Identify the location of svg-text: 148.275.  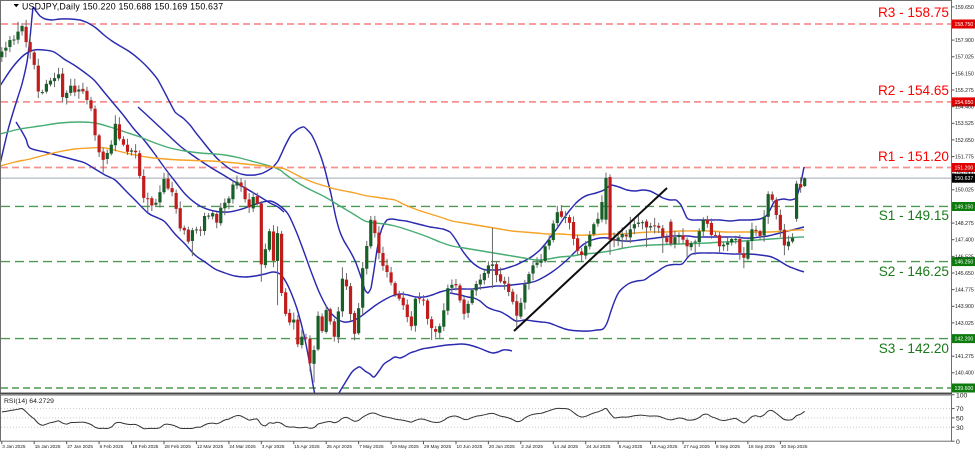
(964, 224).